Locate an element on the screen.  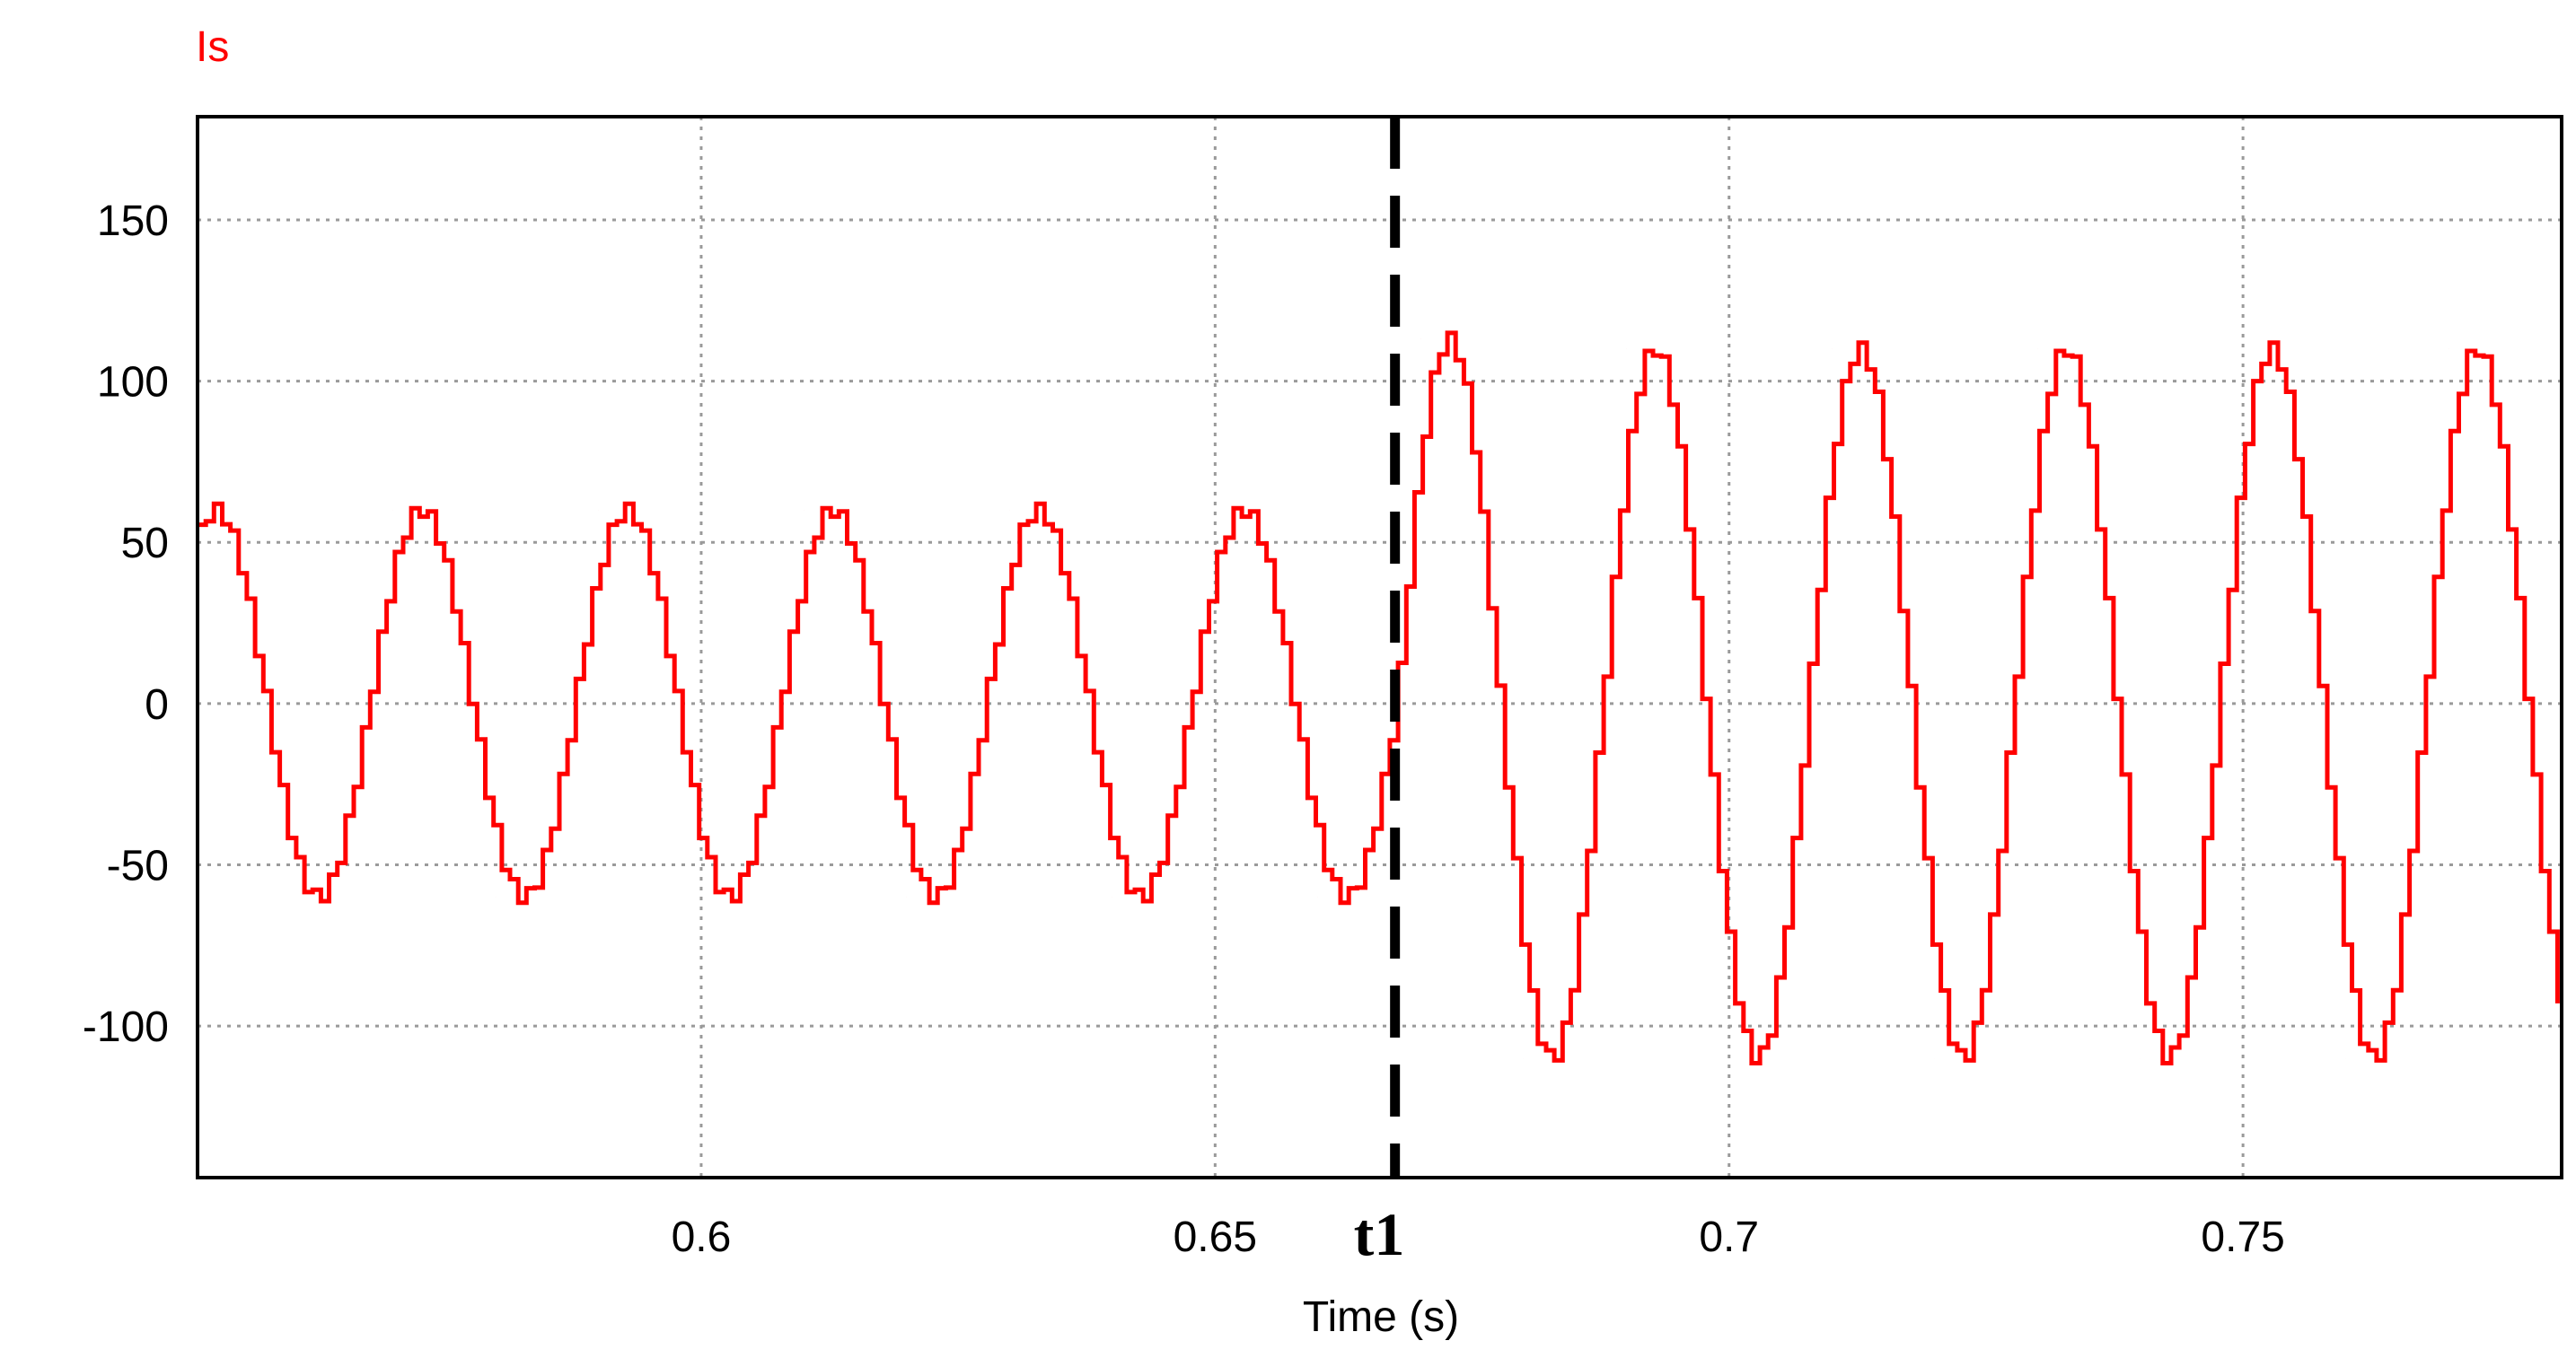
y-tick-label: 0 is located at coordinates (157, 705).